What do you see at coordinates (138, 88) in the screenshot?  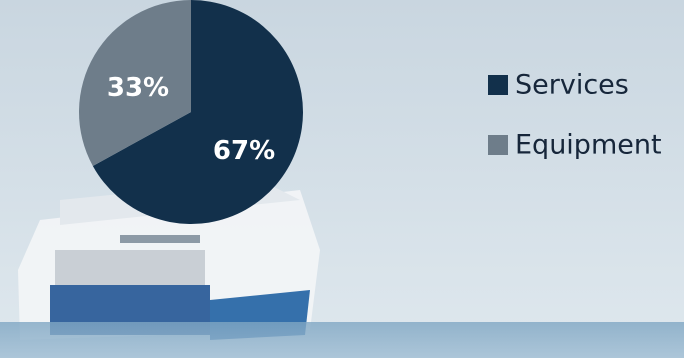 I see `slice-label: 33%` at bounding box center [138, 88].